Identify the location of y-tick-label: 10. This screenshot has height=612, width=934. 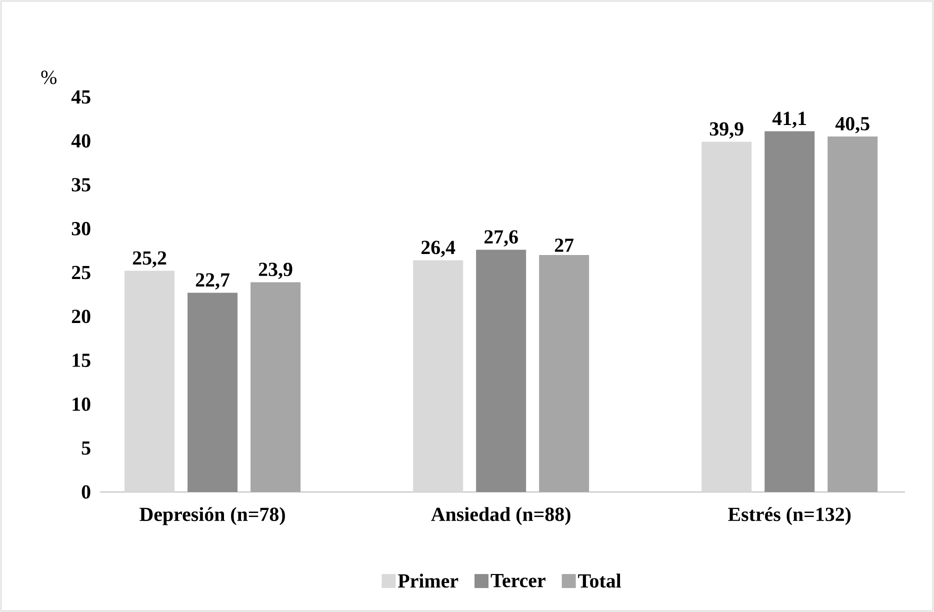
(81, 404).